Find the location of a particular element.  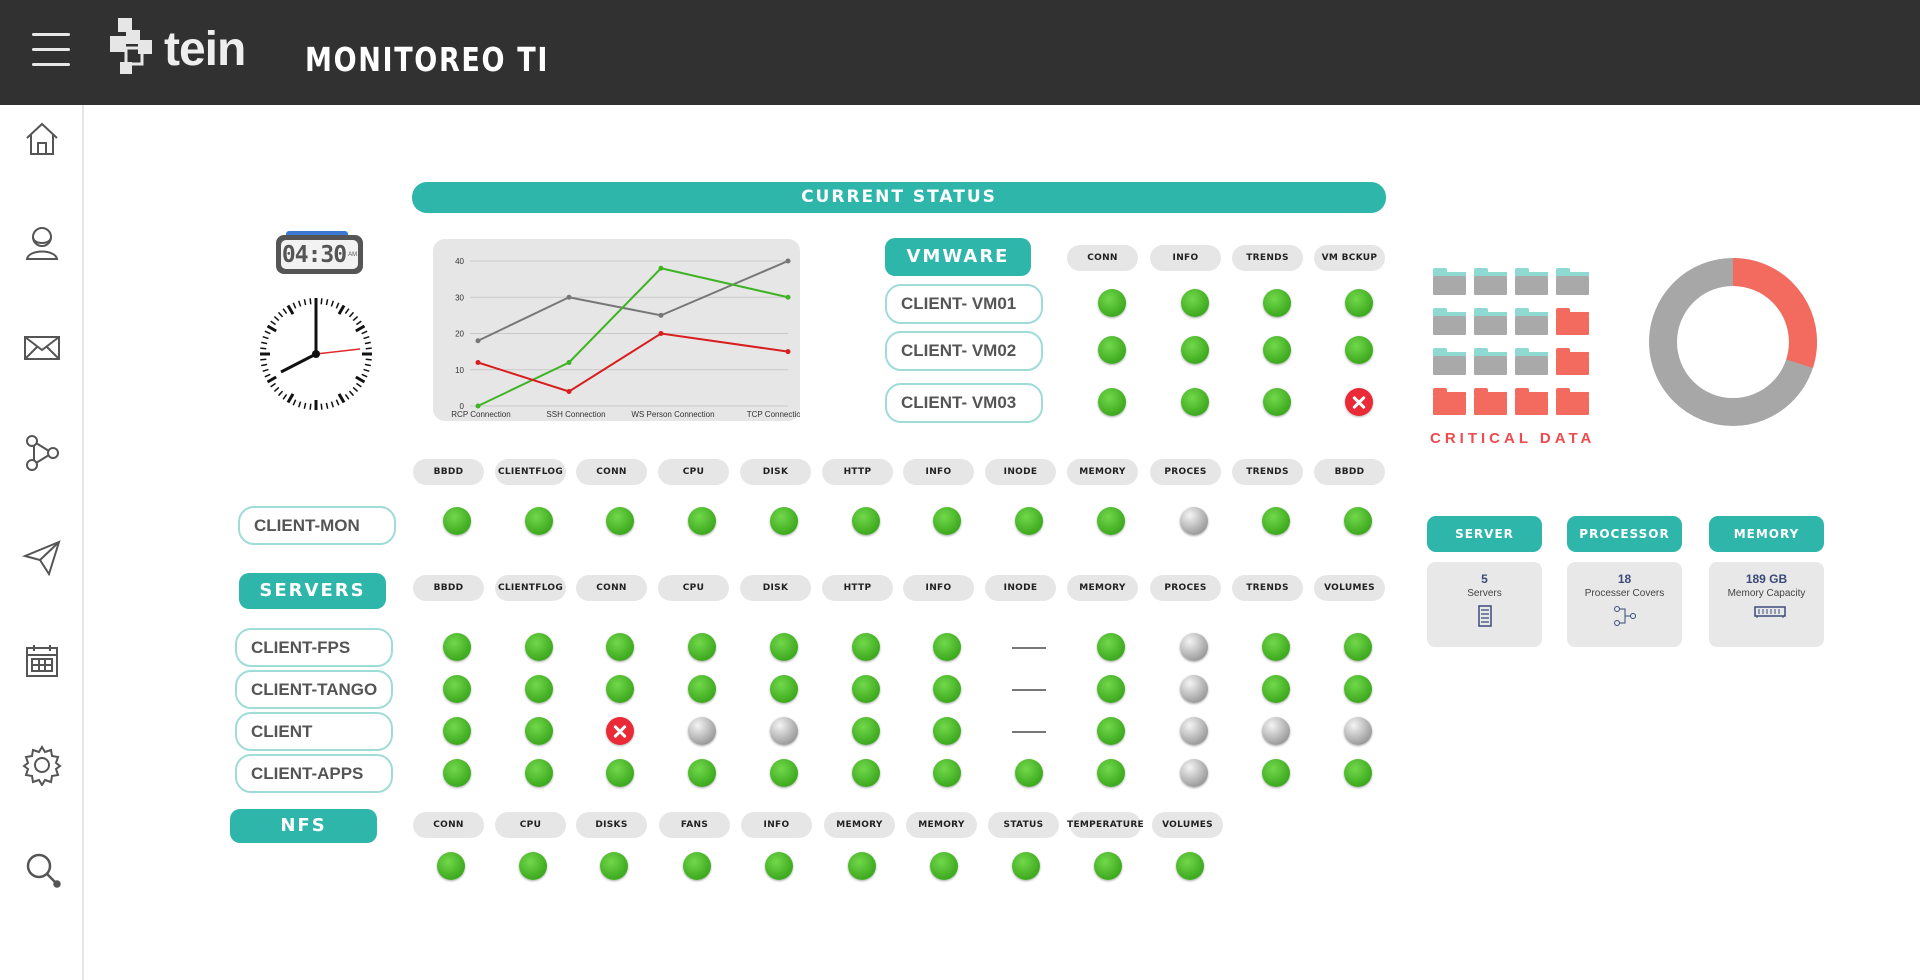

user-icon is located at coordinates (42, 243).